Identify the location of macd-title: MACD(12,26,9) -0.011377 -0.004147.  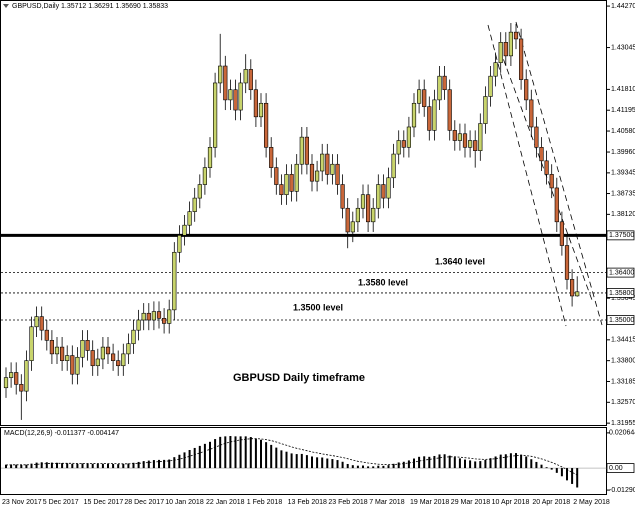
(61, 433).